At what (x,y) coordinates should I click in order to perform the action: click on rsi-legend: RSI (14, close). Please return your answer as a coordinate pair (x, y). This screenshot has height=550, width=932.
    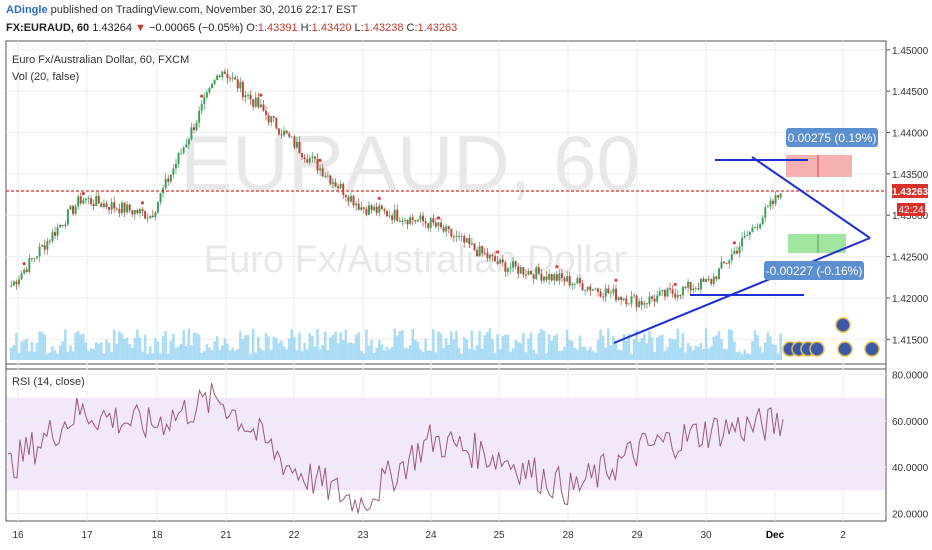
    Looking at the image, I should click on (48, 382).